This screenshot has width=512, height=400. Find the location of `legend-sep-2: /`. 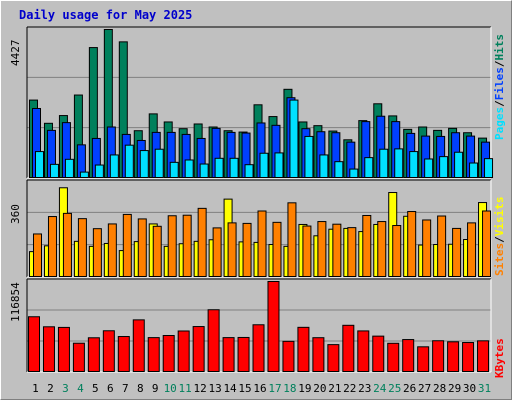

legend-sep-2: / is located at coordinates (499, 63).